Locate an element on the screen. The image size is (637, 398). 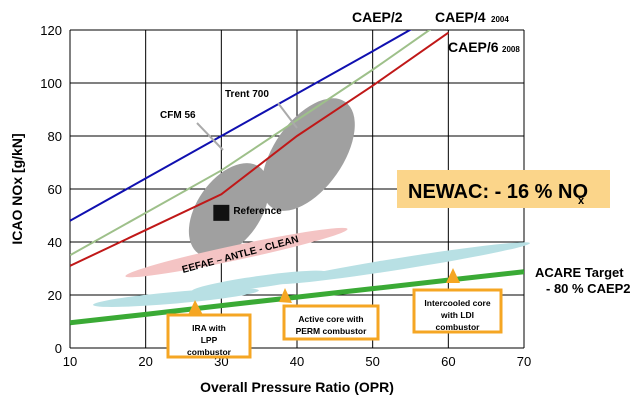
x-tick-label: 20 is located at coordinates (145, 361).